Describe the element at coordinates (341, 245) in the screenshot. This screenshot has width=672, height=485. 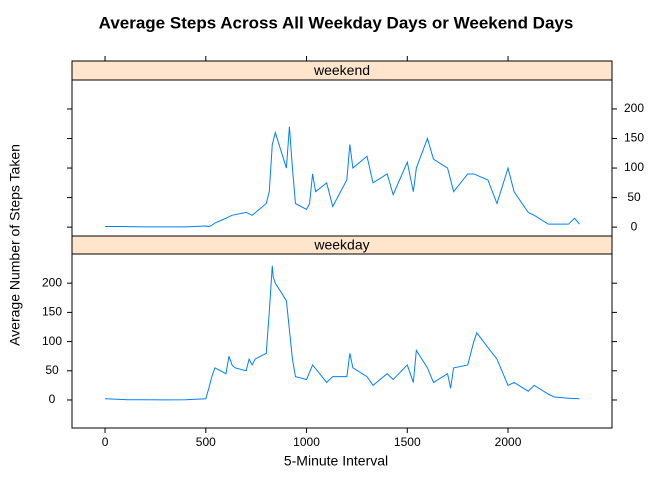
I see `strip-label: weekday` at that location.